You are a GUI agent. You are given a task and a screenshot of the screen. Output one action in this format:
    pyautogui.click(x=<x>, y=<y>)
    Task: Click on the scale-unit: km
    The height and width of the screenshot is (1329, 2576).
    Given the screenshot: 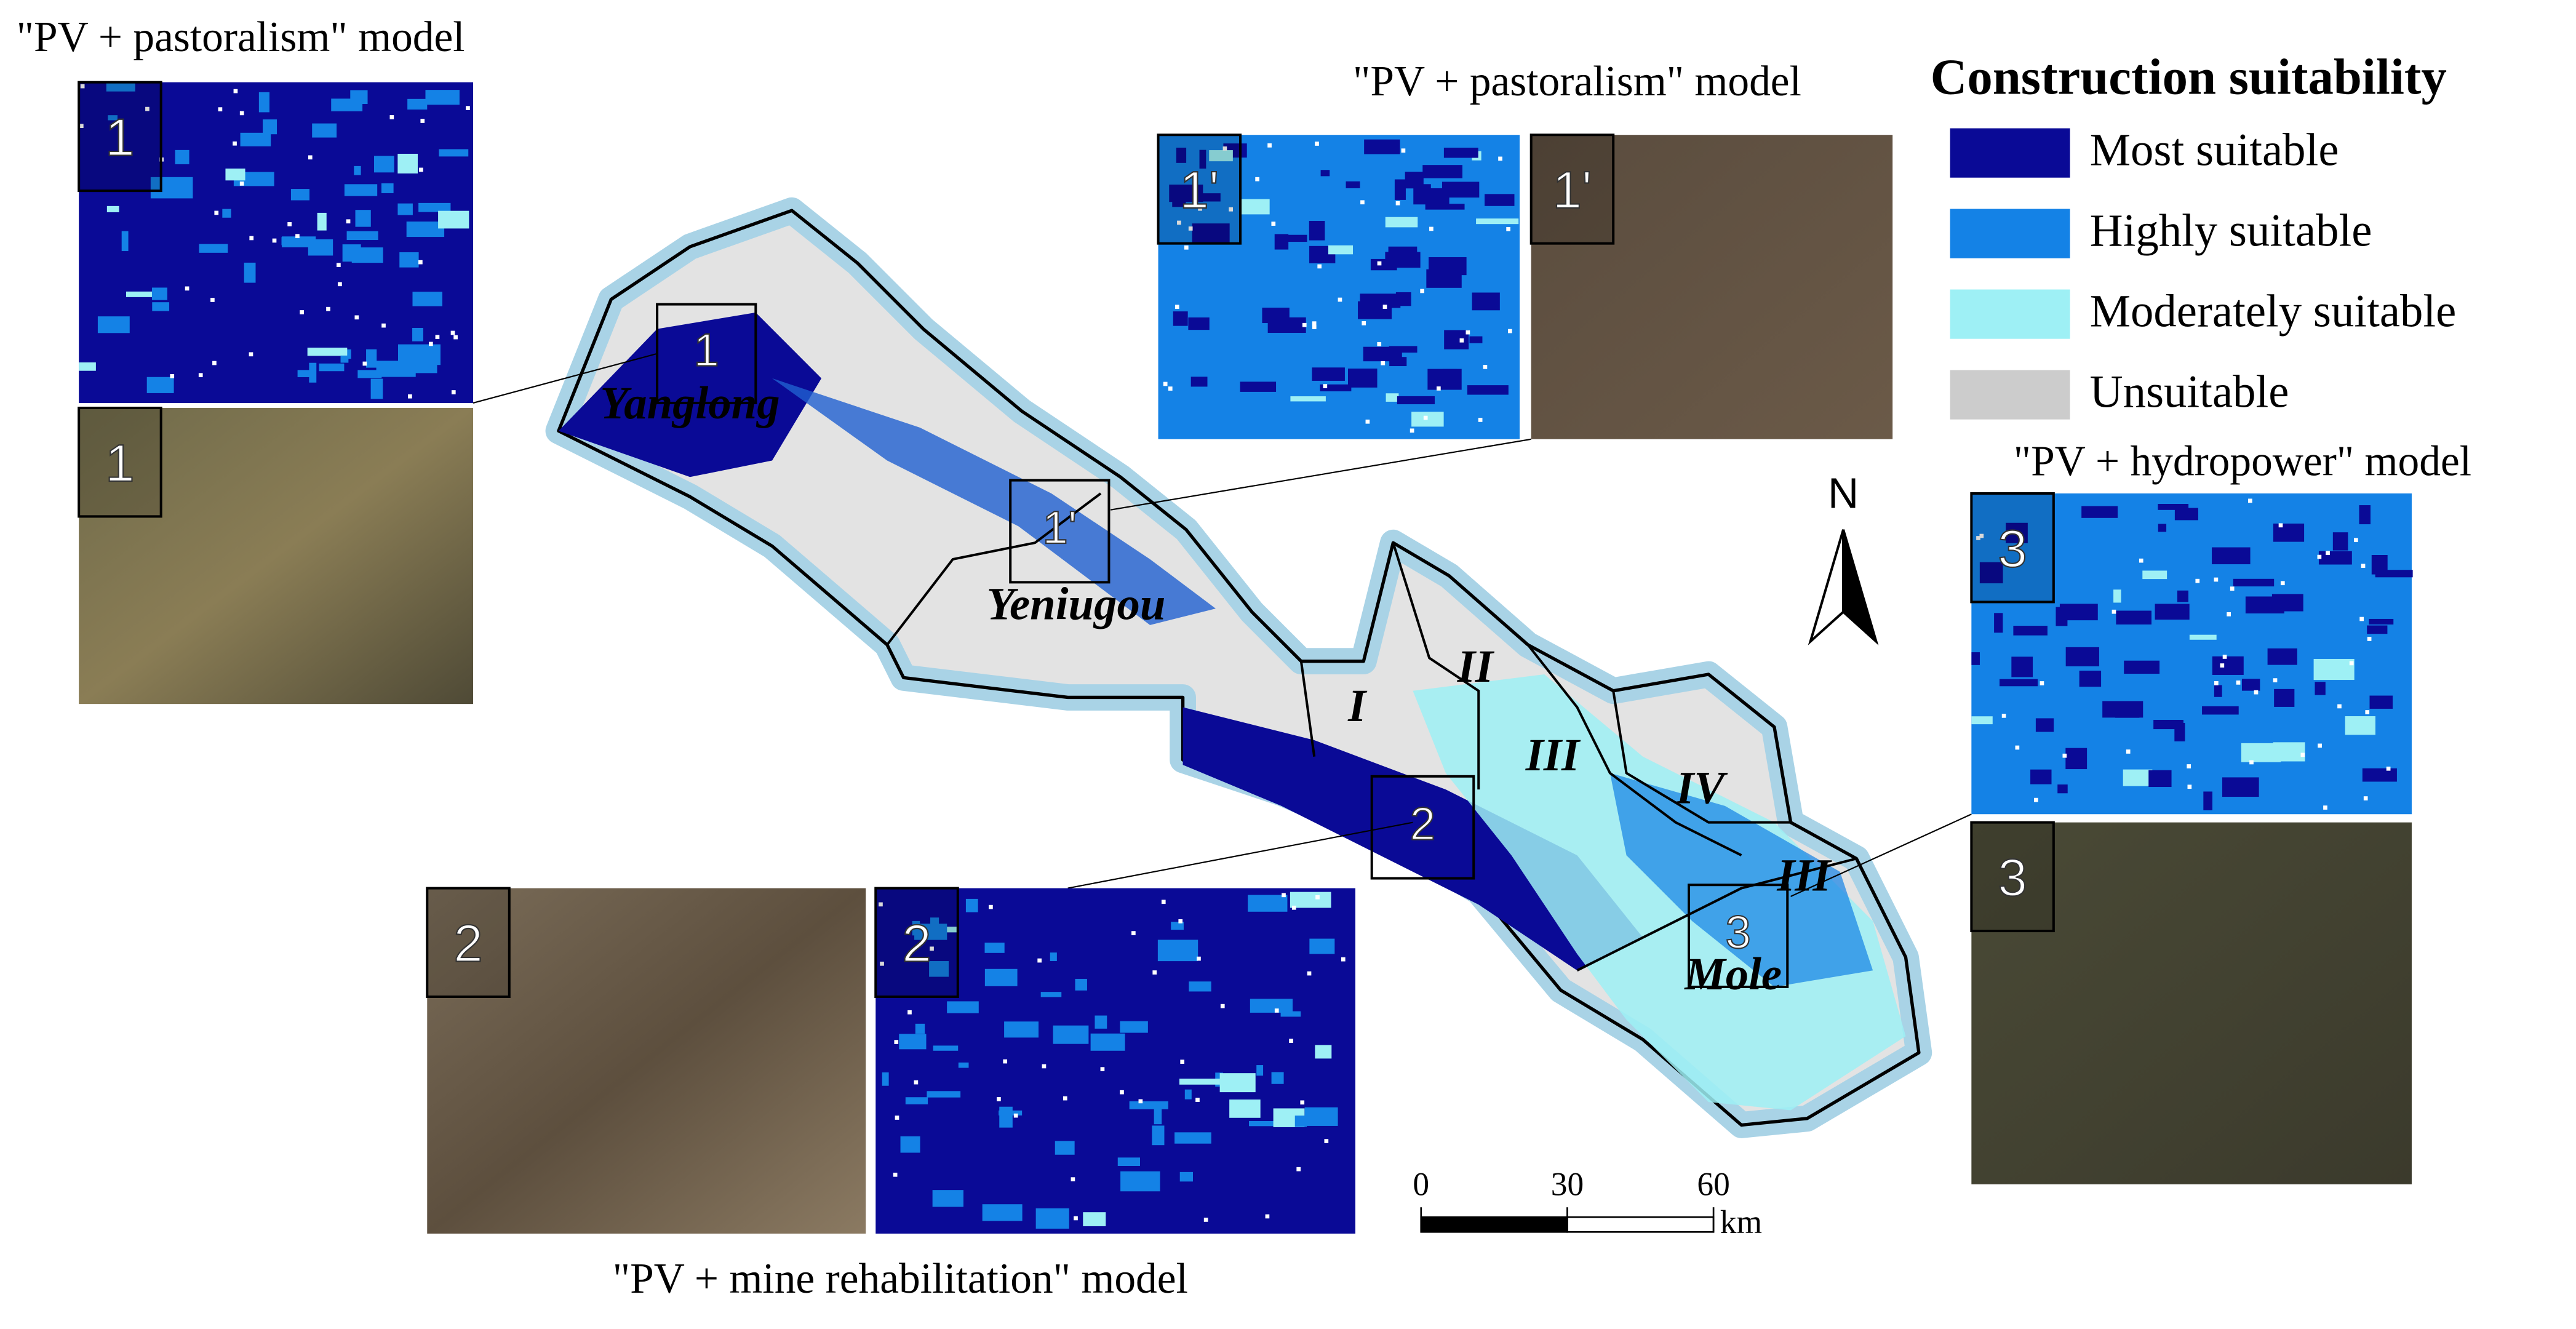 What is the action you would take?
    pyautogui.click(x=1741, y=1221)
    